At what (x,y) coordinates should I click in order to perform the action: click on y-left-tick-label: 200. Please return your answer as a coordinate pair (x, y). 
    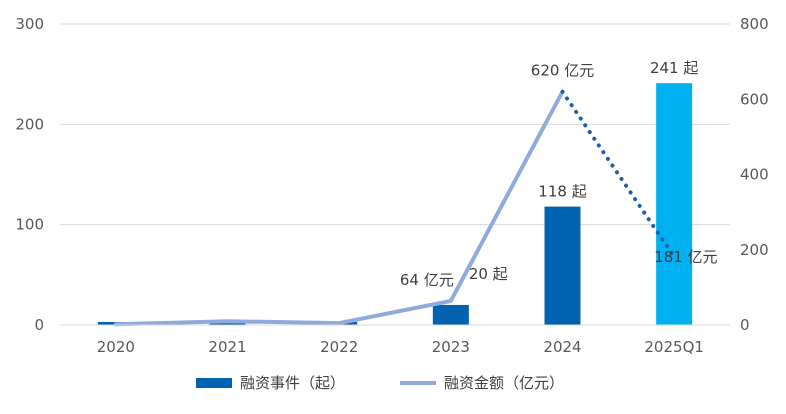
    Looking at the image, I should click on (29, 124).